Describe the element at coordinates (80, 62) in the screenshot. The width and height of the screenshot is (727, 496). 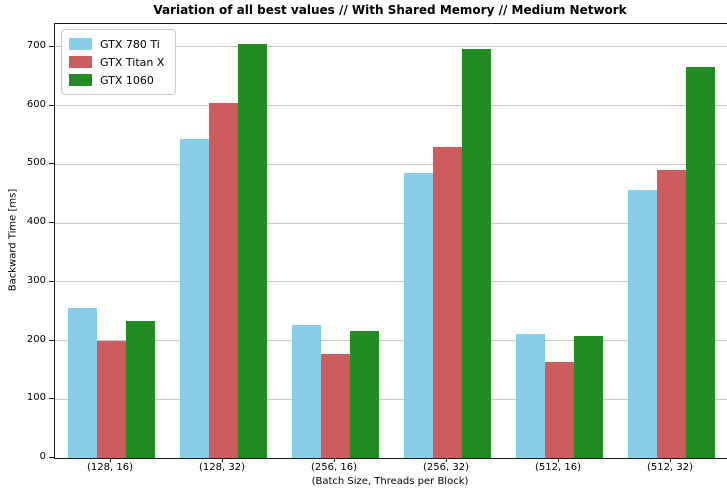
I see `legend-swatch-gtx-titan-x` at that location.